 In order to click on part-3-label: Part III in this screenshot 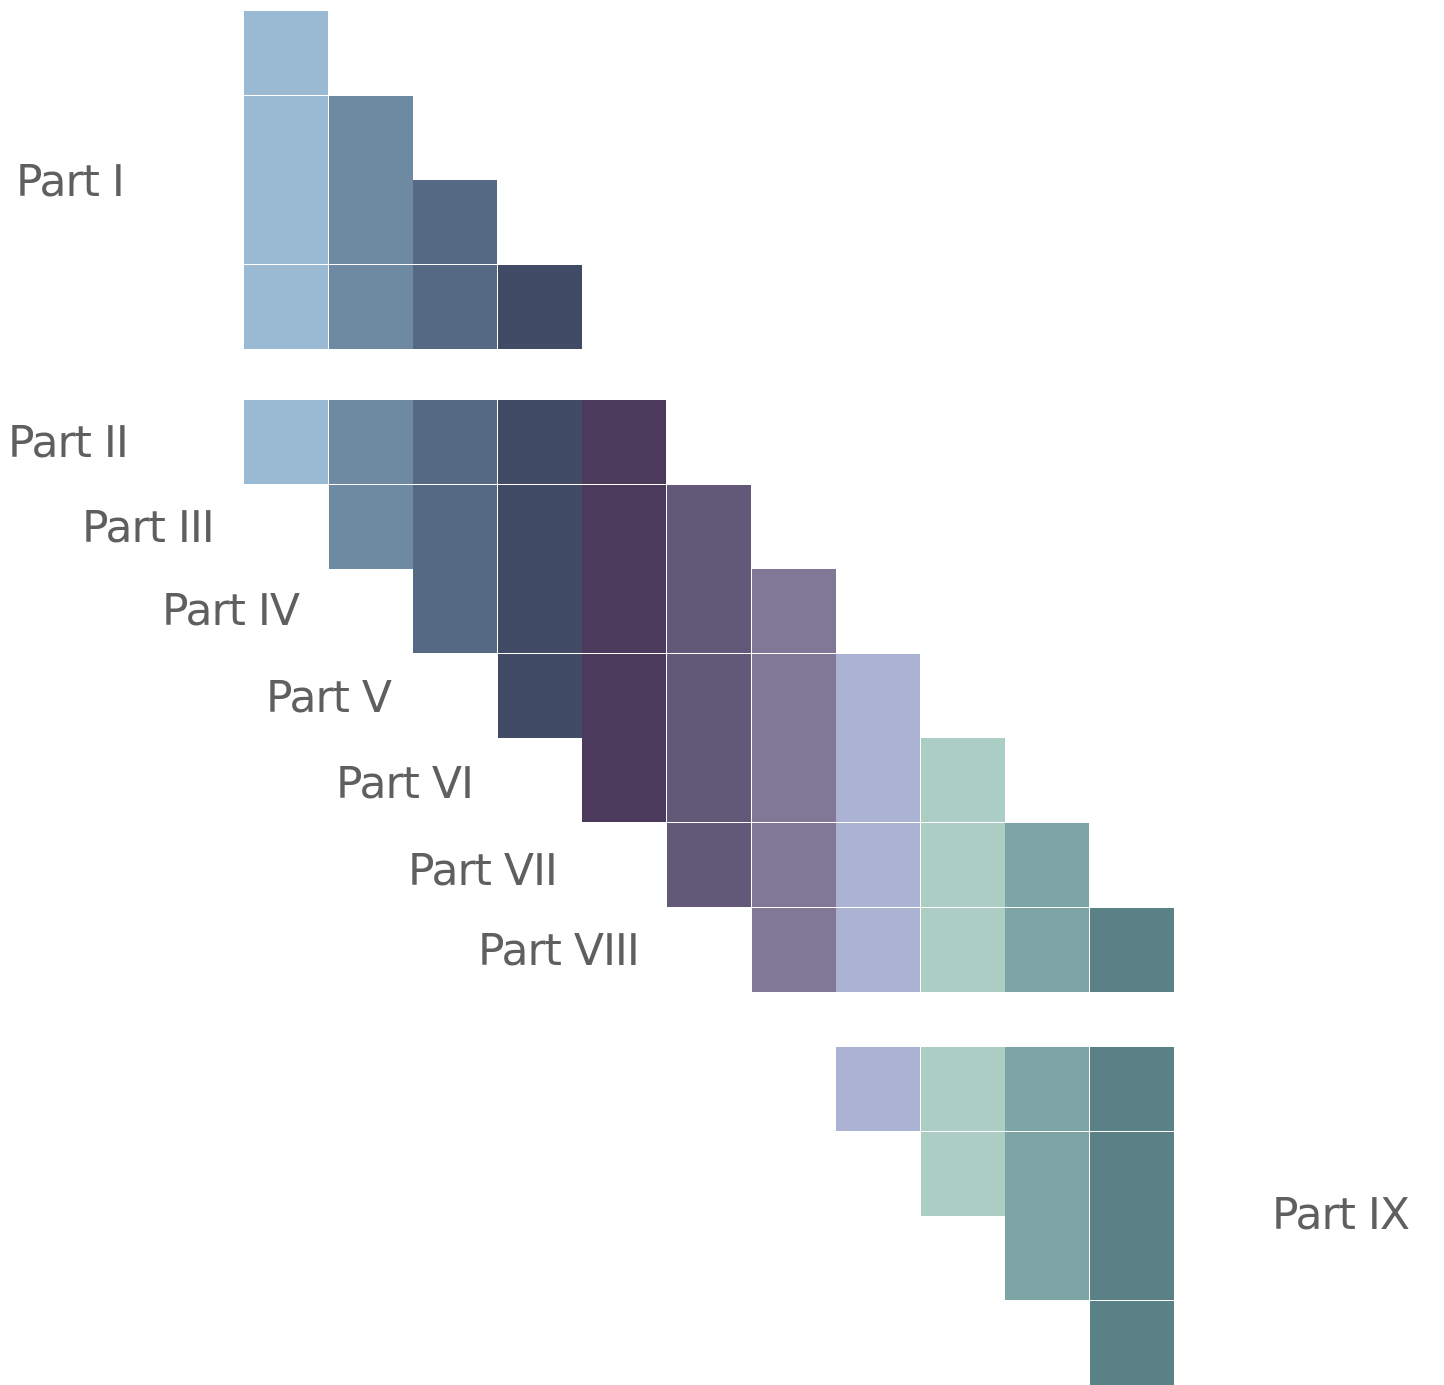, I will do `click(148, 527)`.